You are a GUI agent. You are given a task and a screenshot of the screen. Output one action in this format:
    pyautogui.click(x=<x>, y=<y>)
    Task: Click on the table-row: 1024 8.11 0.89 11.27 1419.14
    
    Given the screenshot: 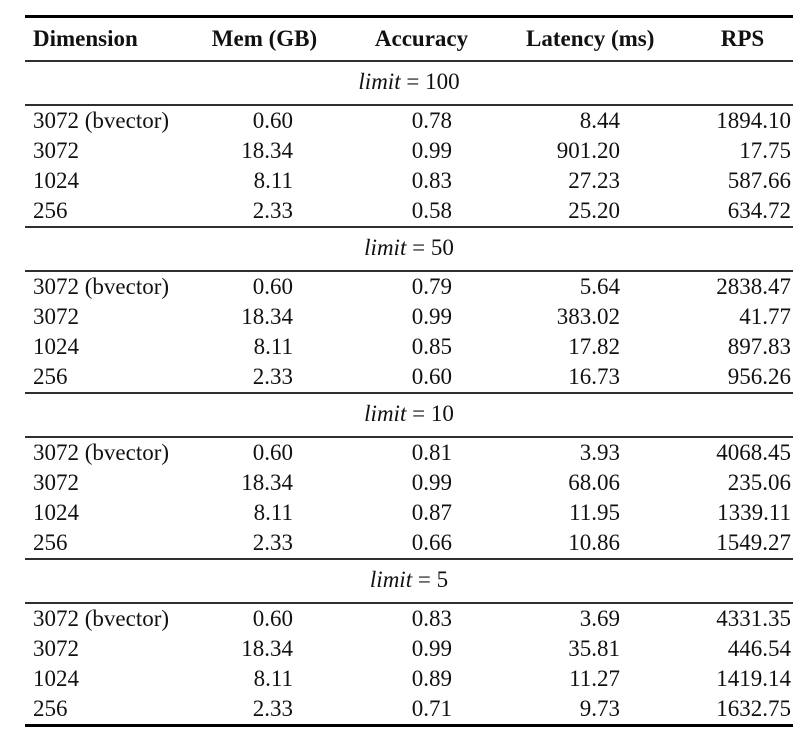 What is the action you would take?
    pyautogui.click(x=409, y=679)
    